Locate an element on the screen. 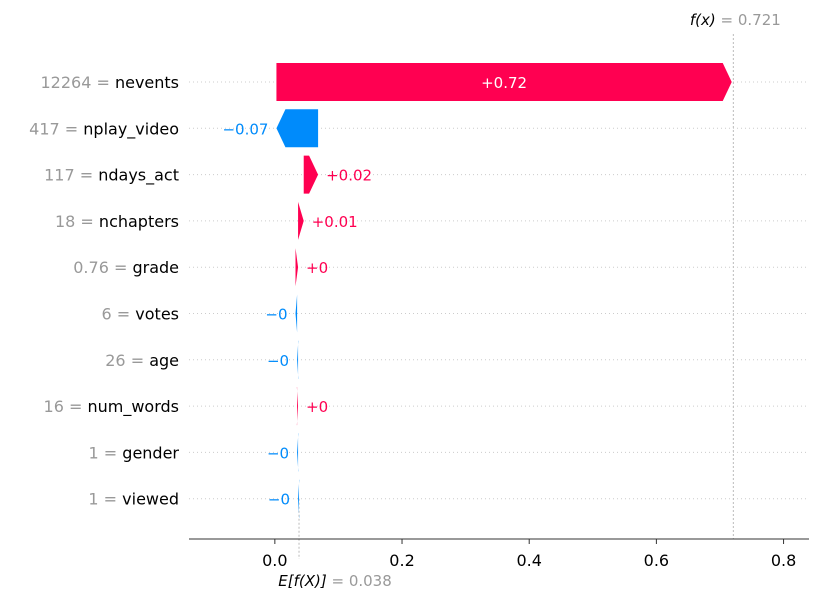 The height and width of the screenshot is (600, 823). efx-annotation: E[f(X)] = 0.038 is located at coordinates (335, 581).